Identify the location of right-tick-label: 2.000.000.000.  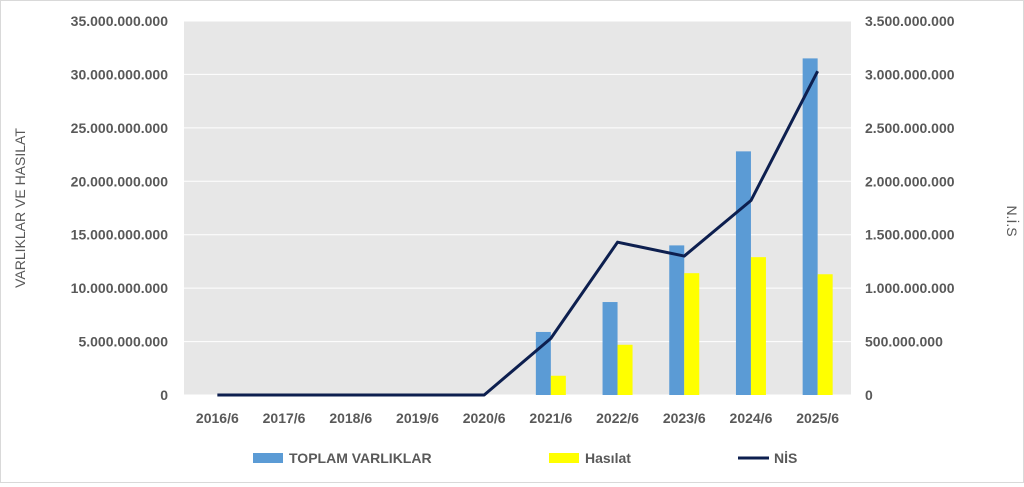
(910, 181).